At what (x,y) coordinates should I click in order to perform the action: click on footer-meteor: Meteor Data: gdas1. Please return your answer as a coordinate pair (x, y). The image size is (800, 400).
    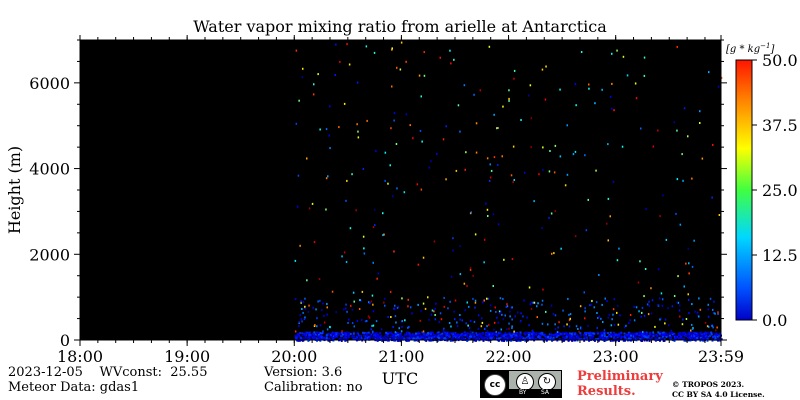
    Looking at the image, I should click on (74, 387).